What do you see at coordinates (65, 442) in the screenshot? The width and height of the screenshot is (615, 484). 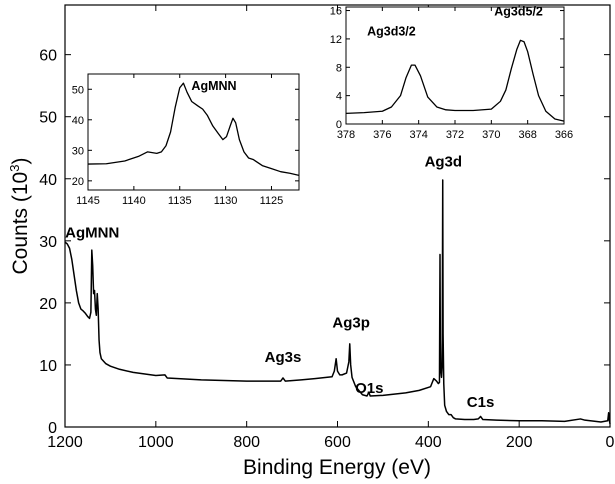 I see `main-x-tick-label: 1200` at bounding box center [65, 442].